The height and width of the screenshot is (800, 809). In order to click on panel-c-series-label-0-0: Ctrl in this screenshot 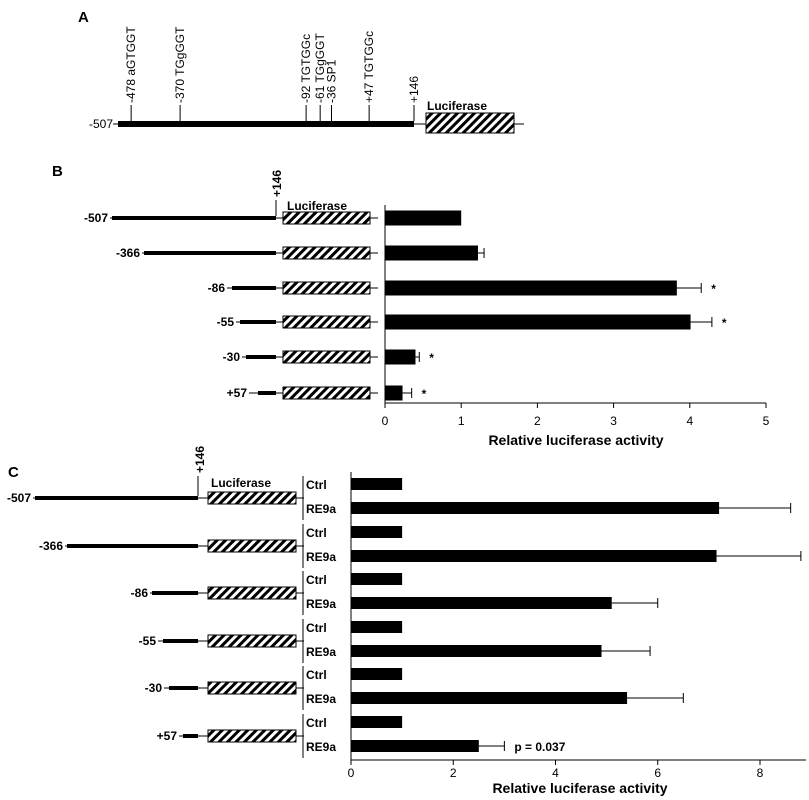, I will do `click(316, 485)`.